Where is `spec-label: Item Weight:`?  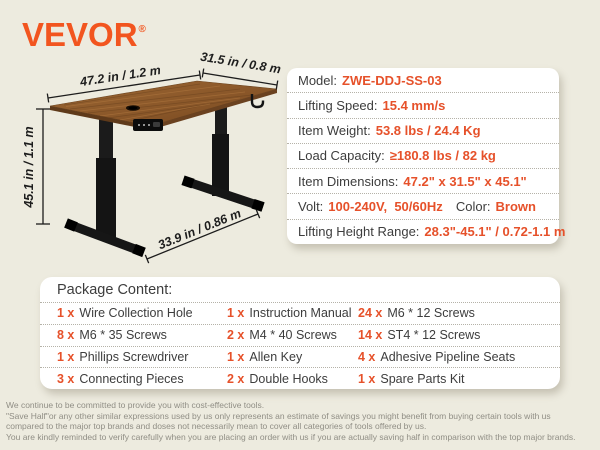
spec-label: Item Weight: is located at coordinates (334, 131).